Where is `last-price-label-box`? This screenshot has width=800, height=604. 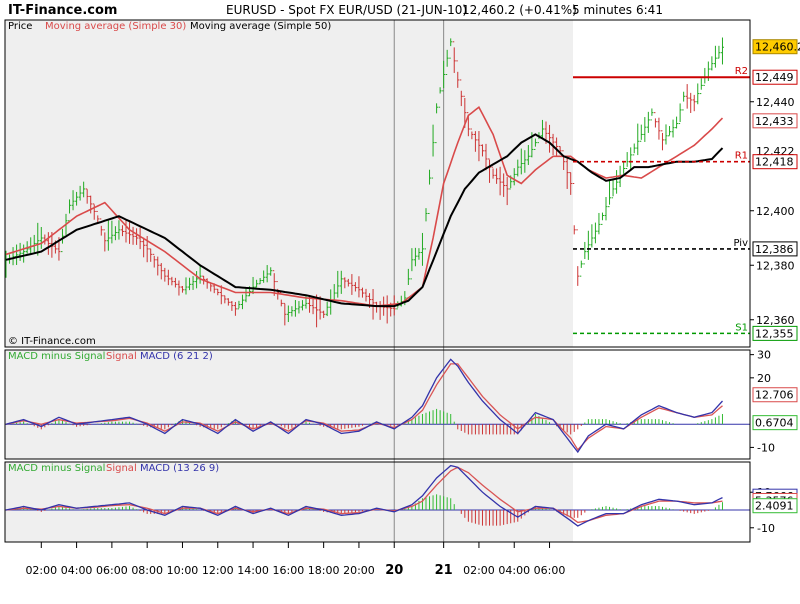 last-price-label-box is located at coordinates (775, 47).